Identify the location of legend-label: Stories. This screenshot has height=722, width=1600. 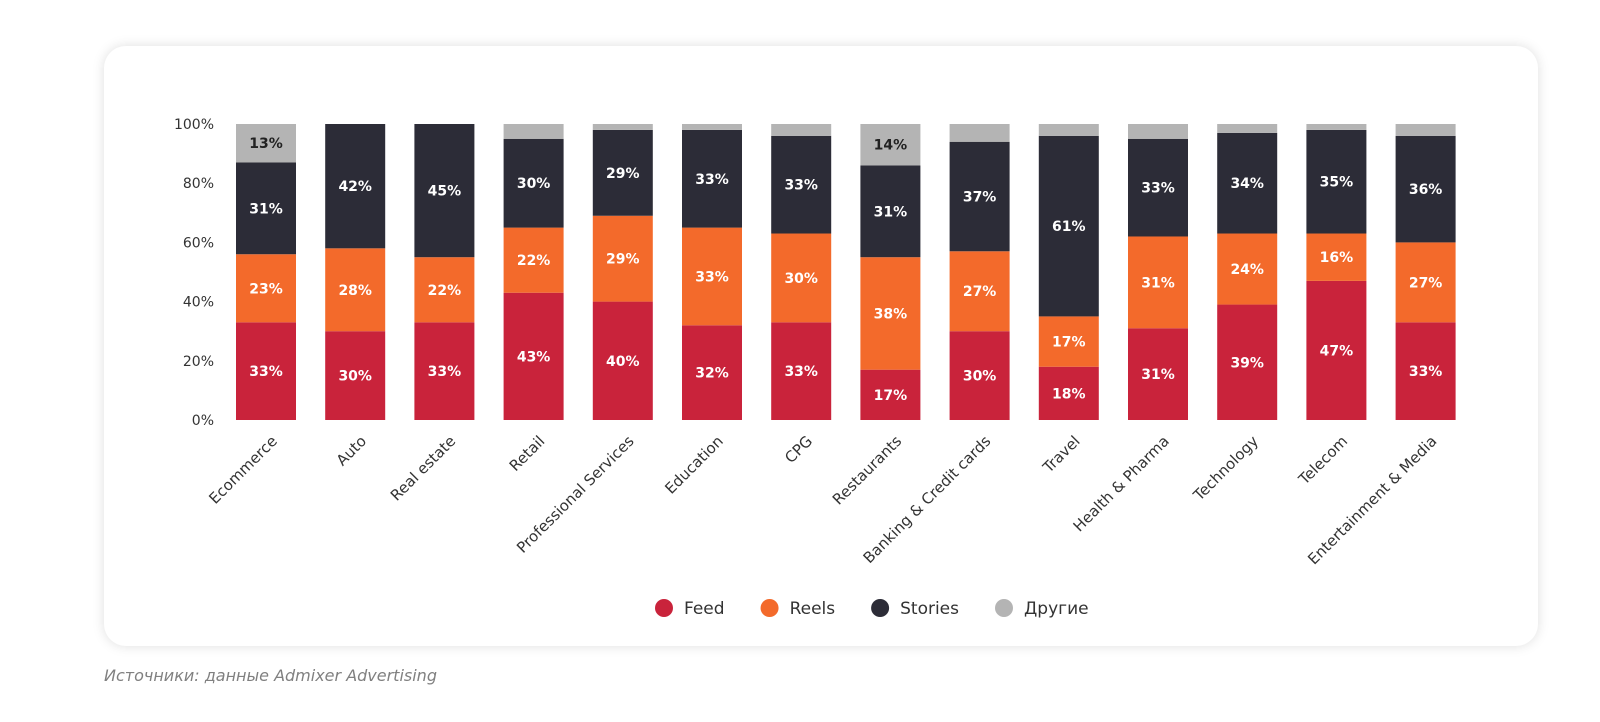
(929, 609).